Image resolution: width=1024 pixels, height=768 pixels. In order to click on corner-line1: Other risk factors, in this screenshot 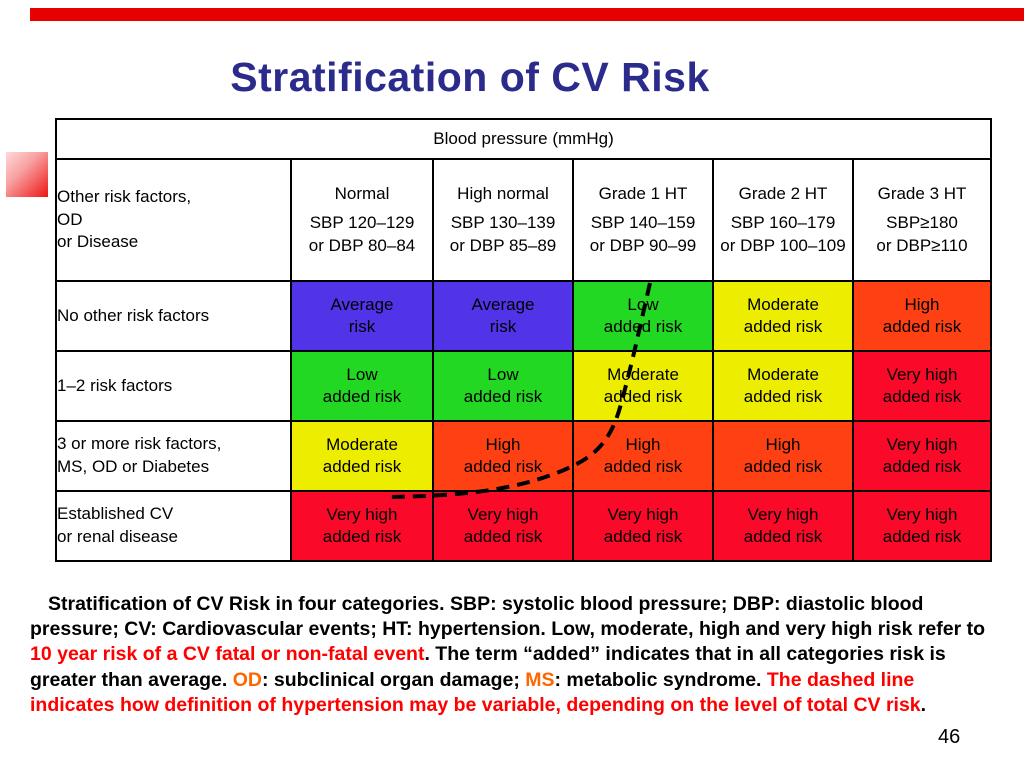, I will do `click(124, 196)`.